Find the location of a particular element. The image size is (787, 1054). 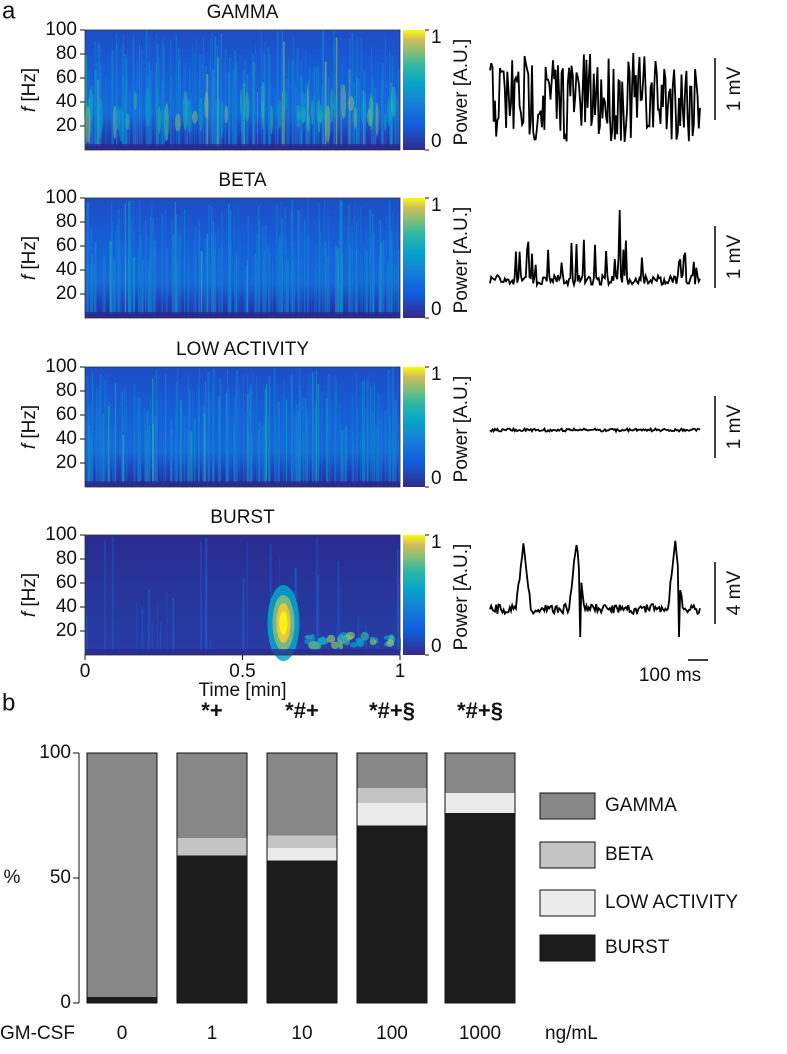

legend-label: BURST is located at coordinates (637, 947).